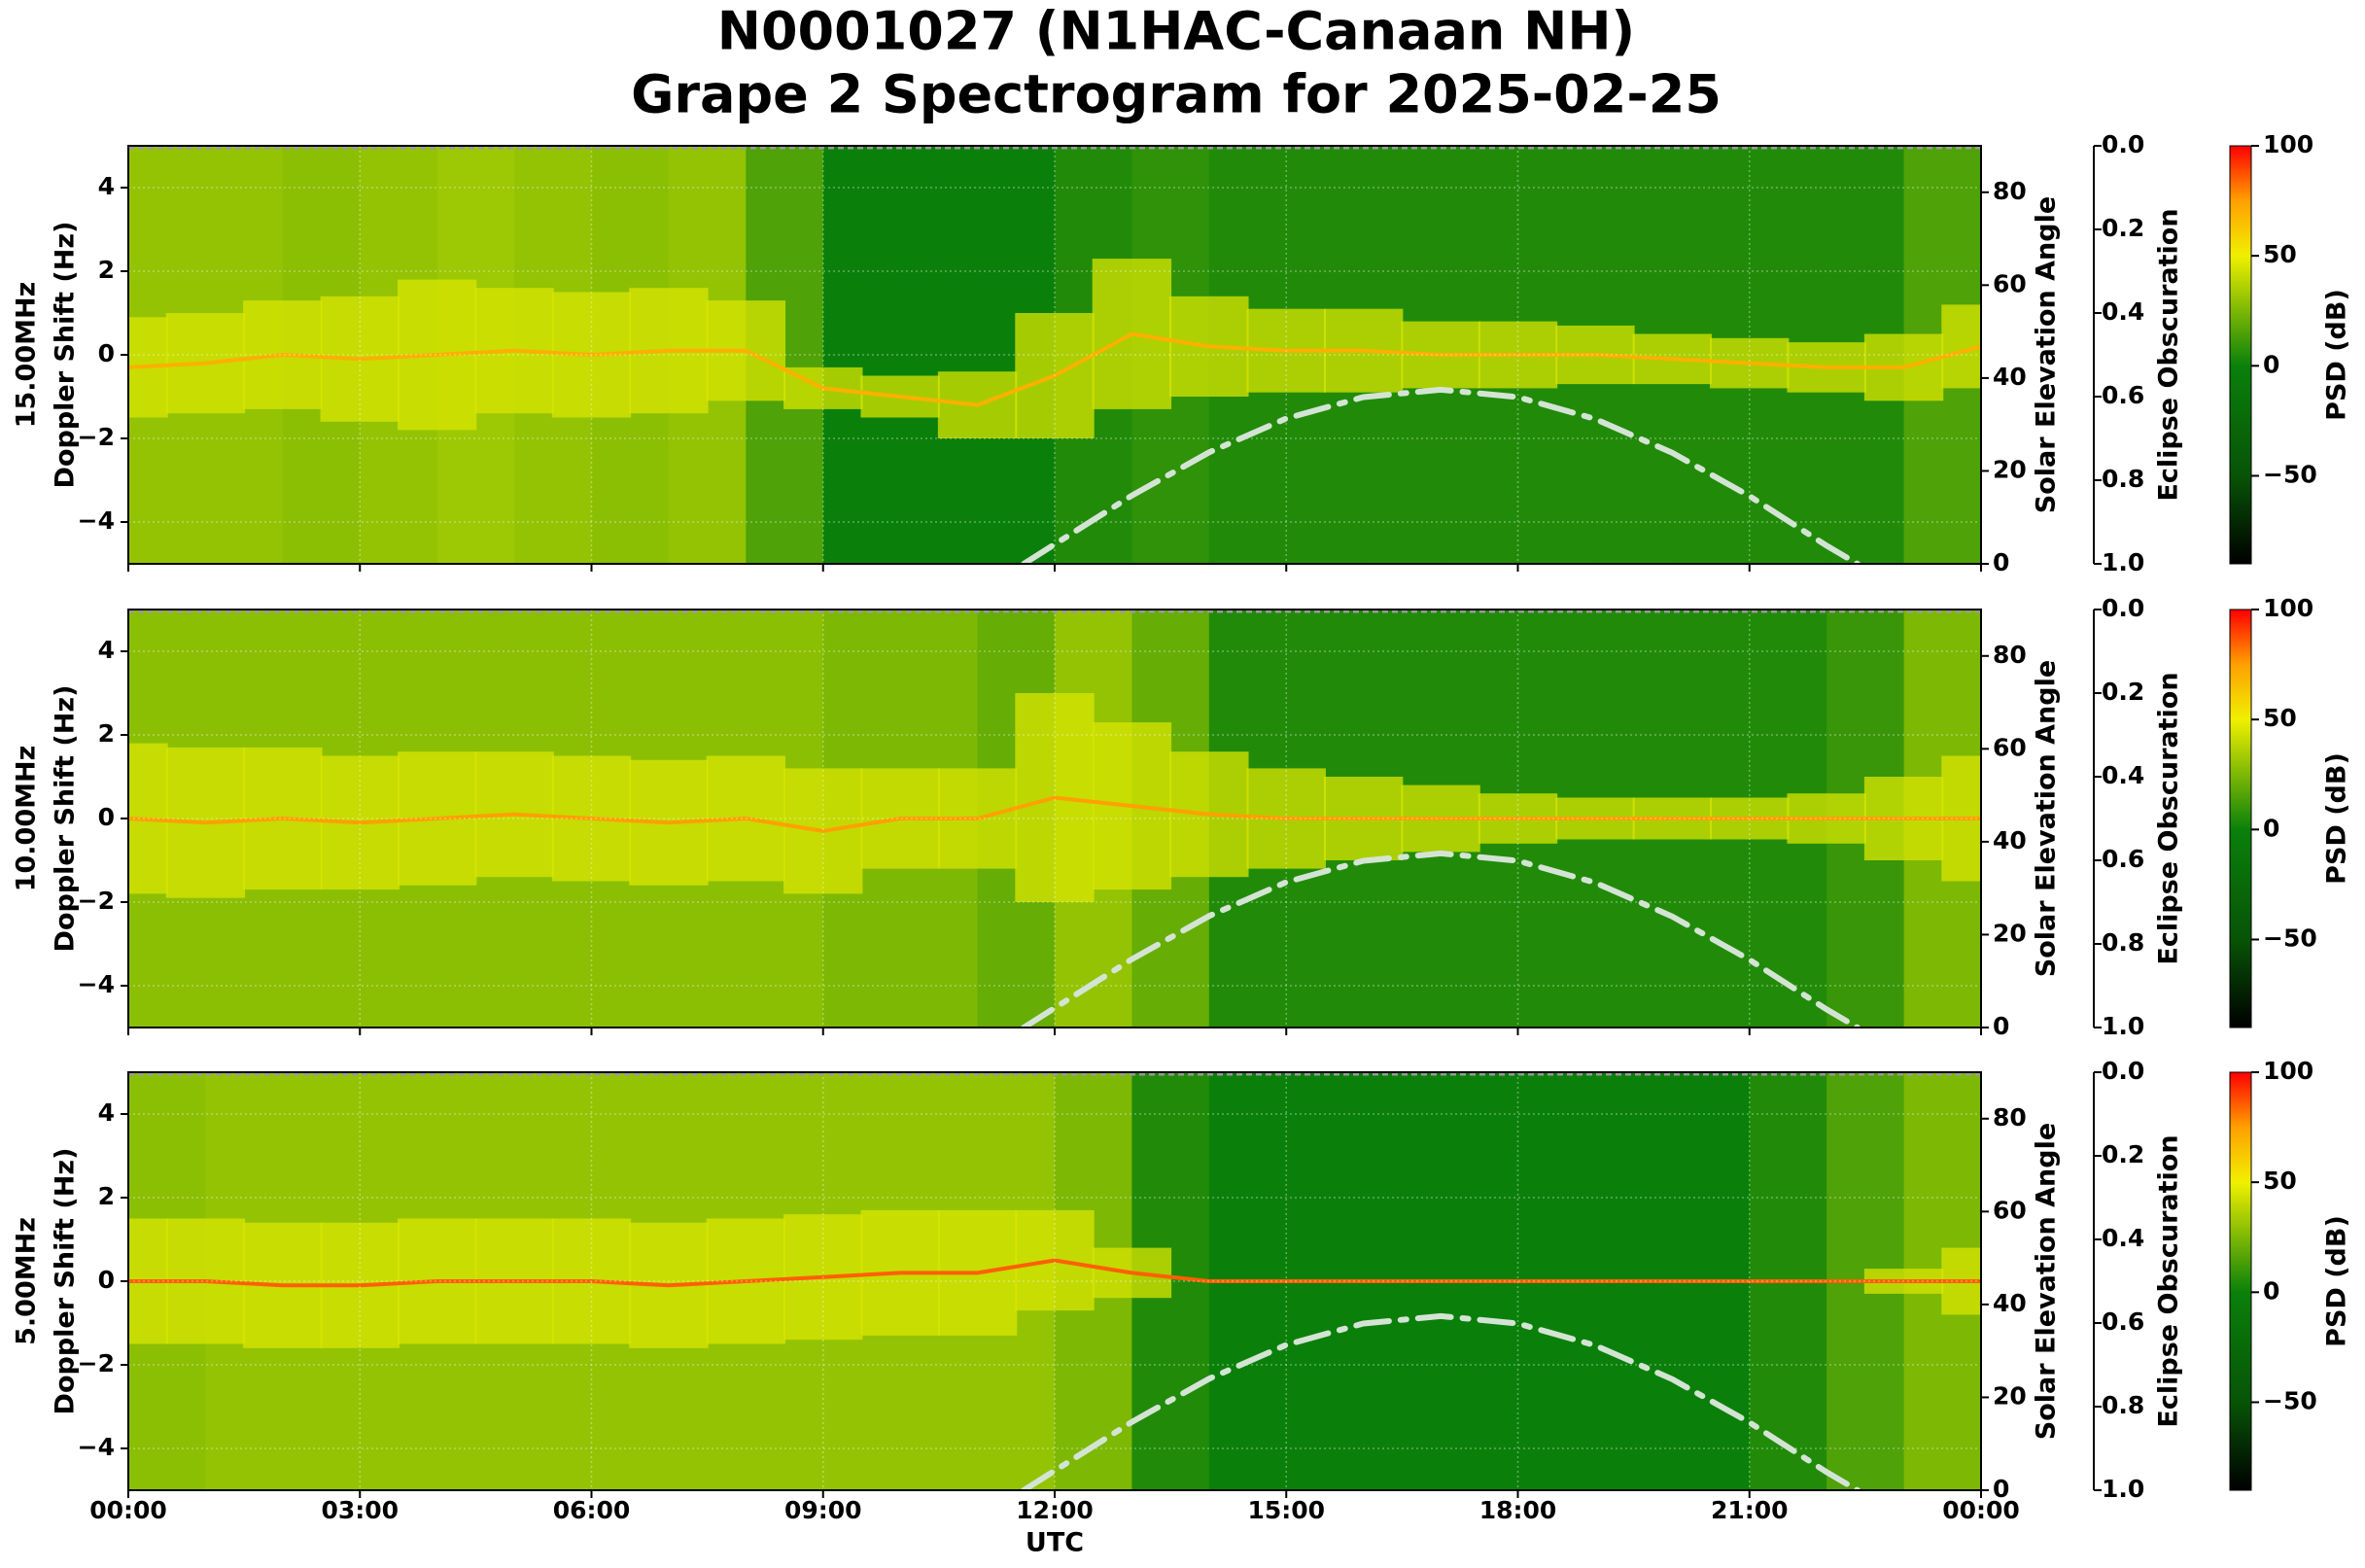 The image size is (2365, 1568). Describe the element at coordinates (823, 1510) in the screenshot. I see `x-tick-label: 09:00` at that location.